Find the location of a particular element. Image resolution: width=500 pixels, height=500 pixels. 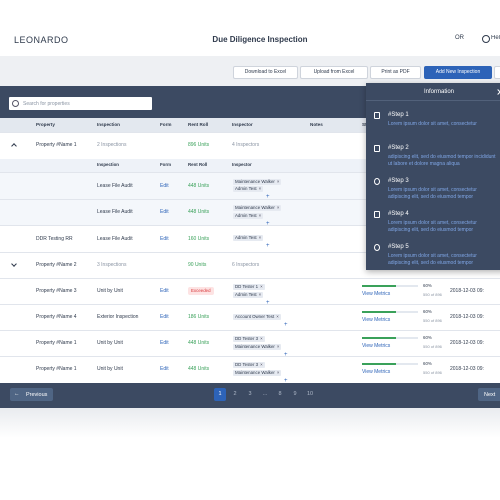

toolbar-button-label: Add New Inspection is located at coordinates (458, 72).